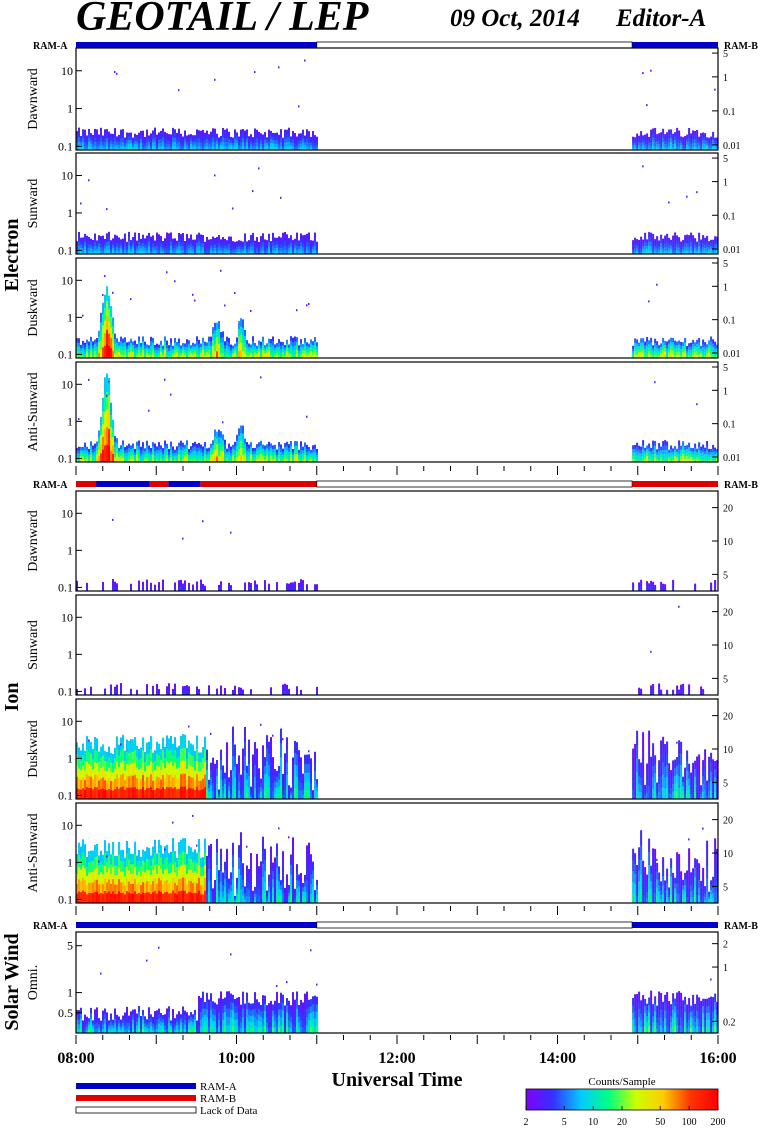  What do you see at coordinates (149, 410) in the screenshot?
I see `spectrogram-speck` at bounding box center [149, 410].